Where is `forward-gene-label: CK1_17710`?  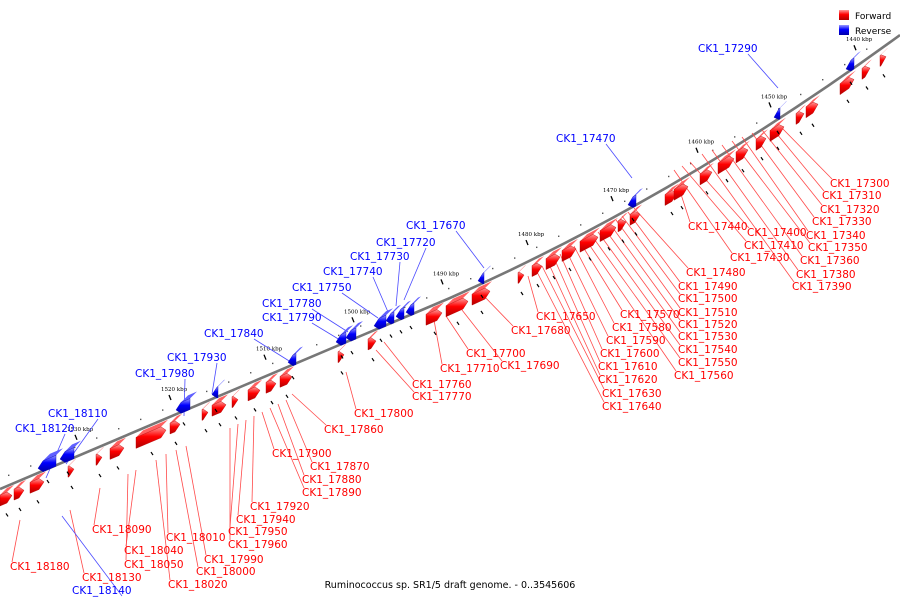
forward-gene-label: CK1_17710 is located at coordinates (470, 369).